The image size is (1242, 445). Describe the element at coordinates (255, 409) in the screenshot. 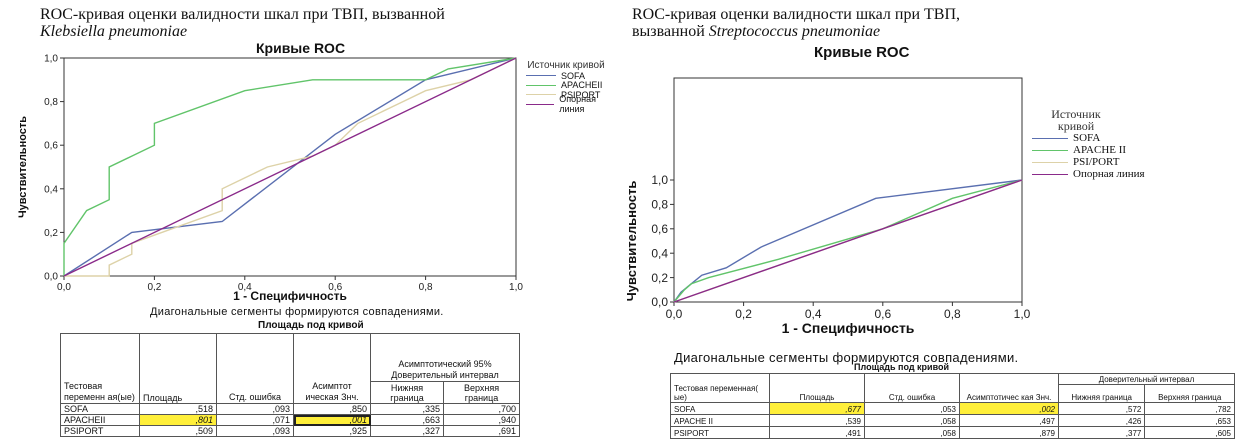

I see `row-std-error: ,093` at that location.